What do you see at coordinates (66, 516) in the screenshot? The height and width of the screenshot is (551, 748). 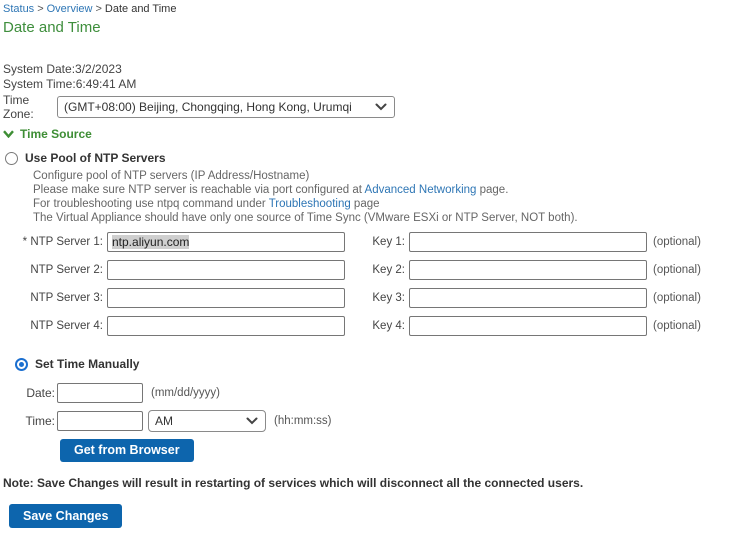 I see `save-changes-button: Save Changes` at bounding box center [66, 516].